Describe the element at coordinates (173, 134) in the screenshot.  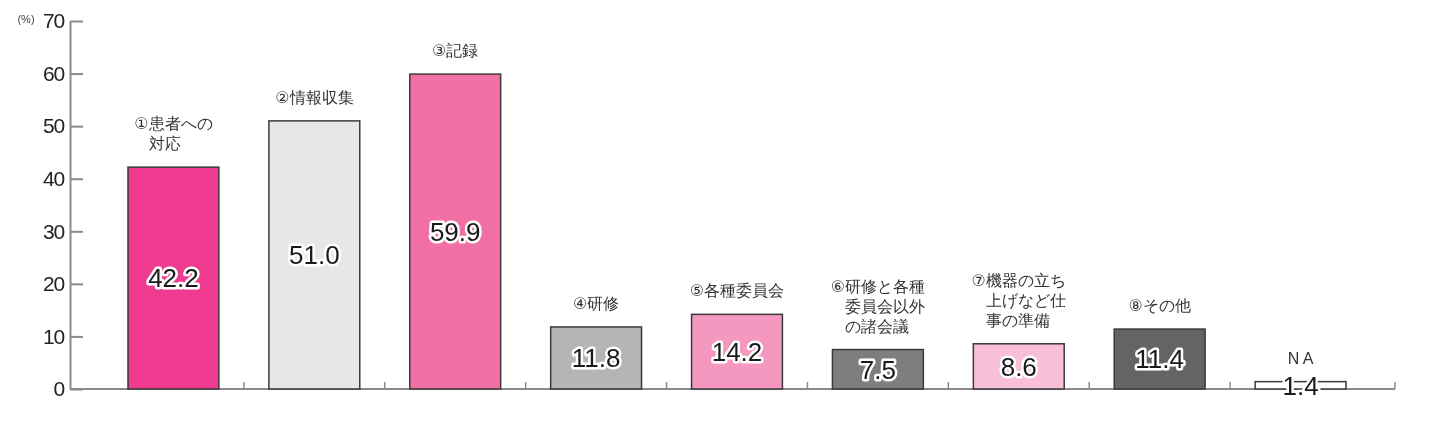
I see `x-tick-label: ①患者への対応` at that location.